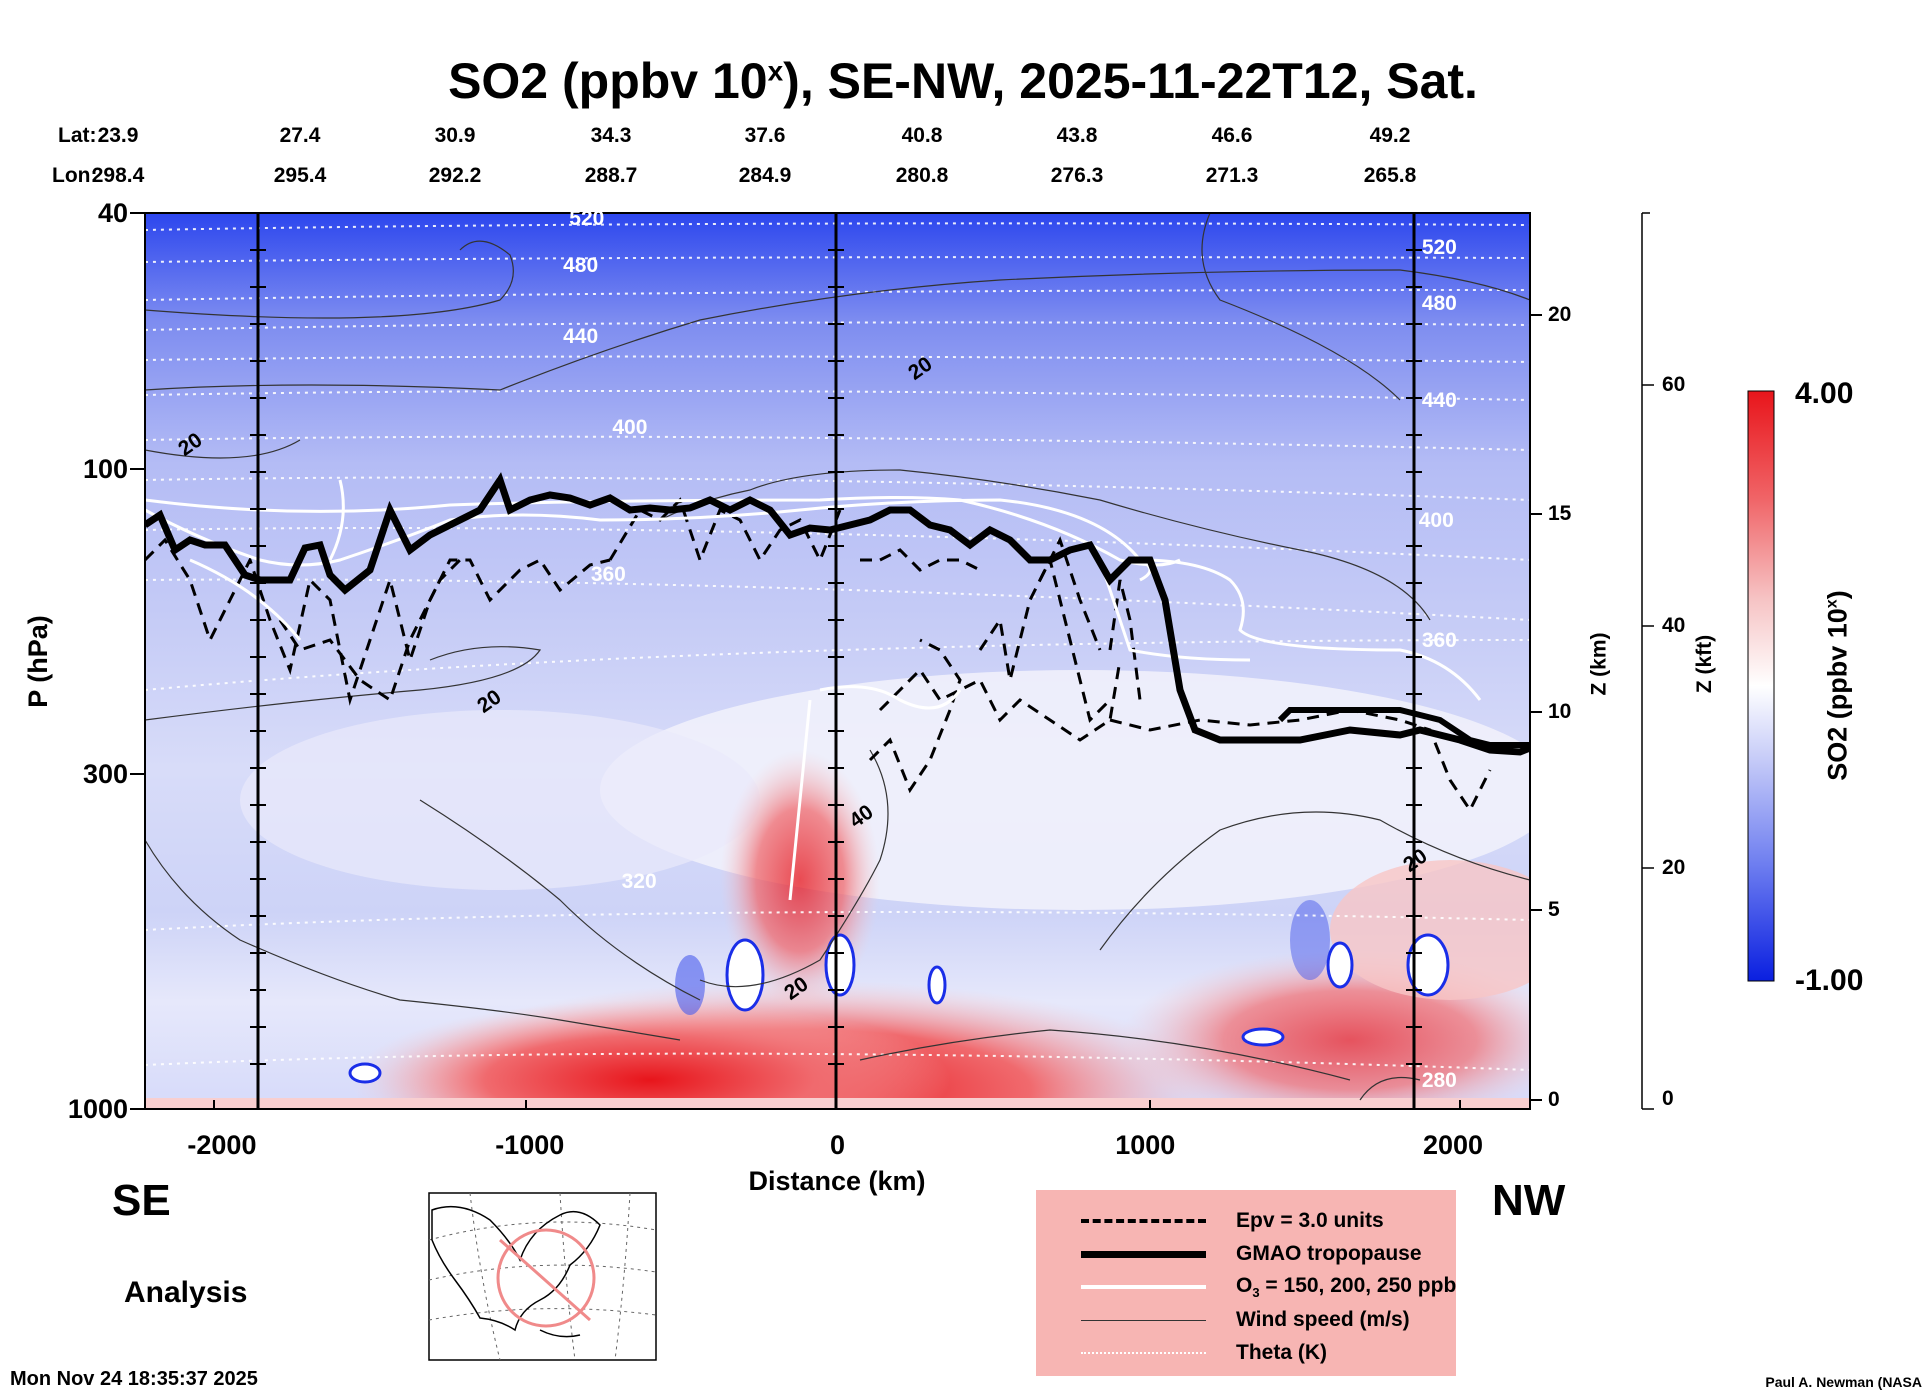  Describe the element at coordinates (1824, 393) in the screenshot. I see `colorbar-max: 4.00` at that location.